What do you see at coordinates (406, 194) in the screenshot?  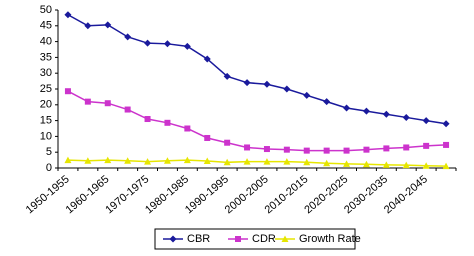 I see `x-tick-label: 2040-2045` at bounding box center [406, 194].